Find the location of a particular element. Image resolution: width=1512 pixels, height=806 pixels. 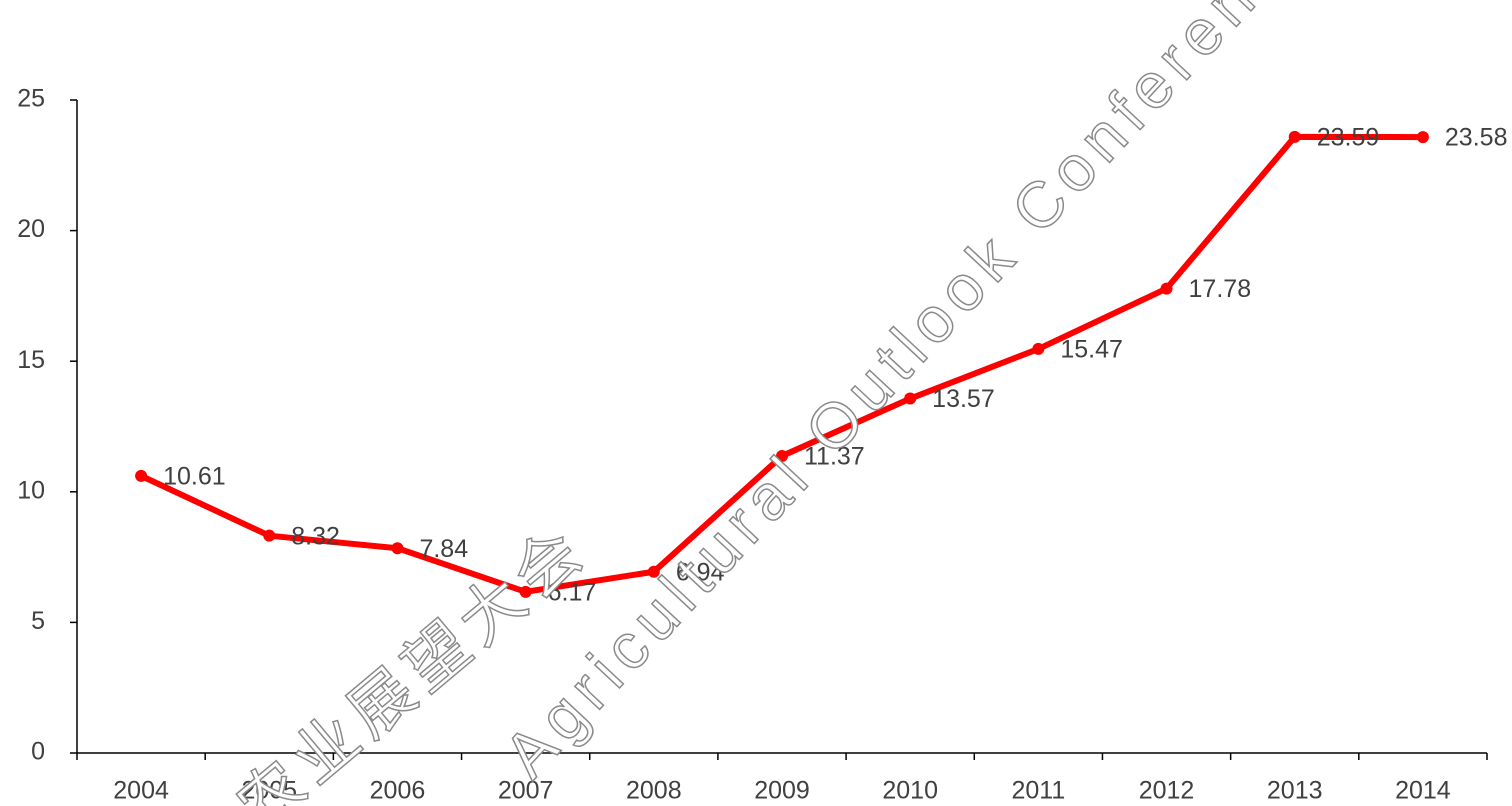

y-tick-label: 15 is located at coordinates (31, 360).